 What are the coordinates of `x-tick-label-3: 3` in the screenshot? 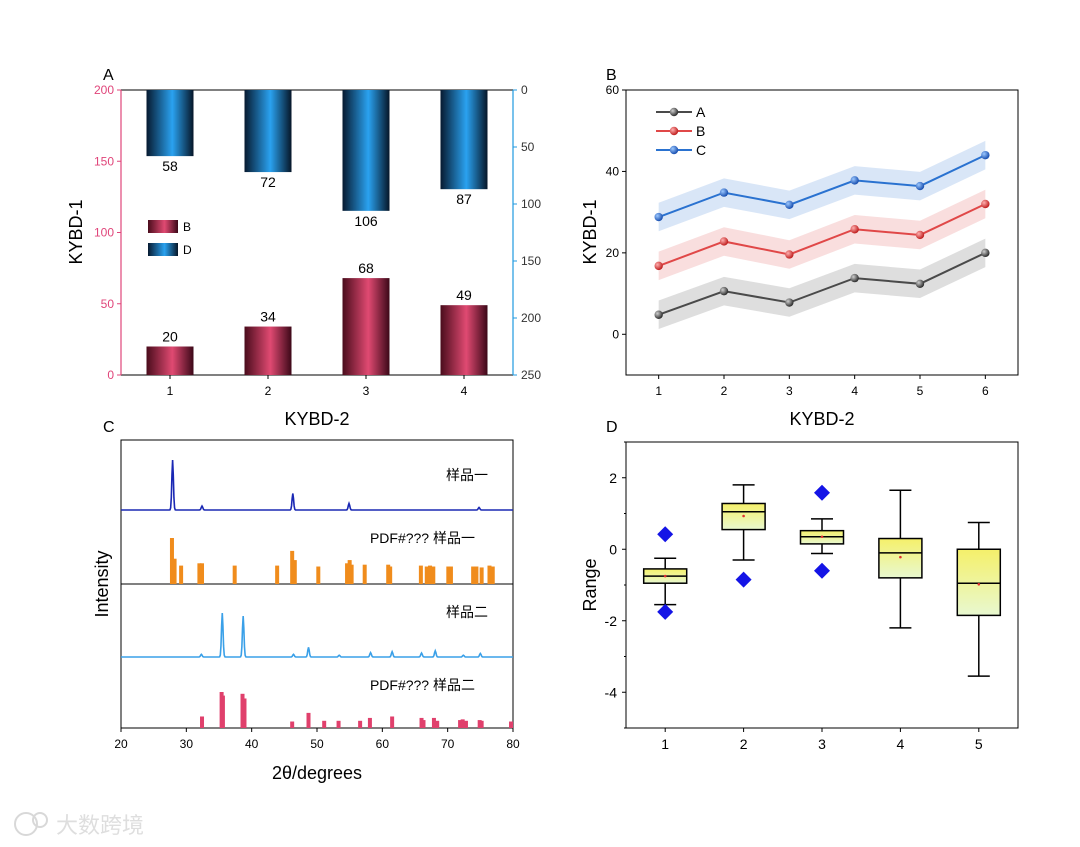 It's located at (789, 391).